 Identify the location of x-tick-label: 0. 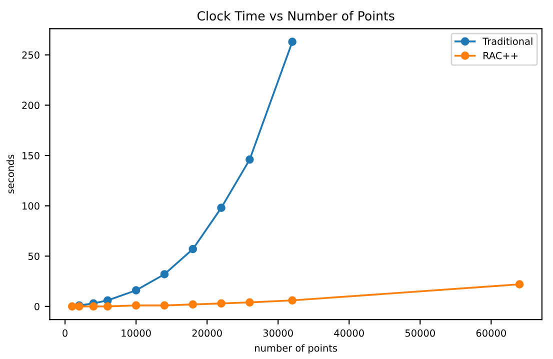
(65, 333).